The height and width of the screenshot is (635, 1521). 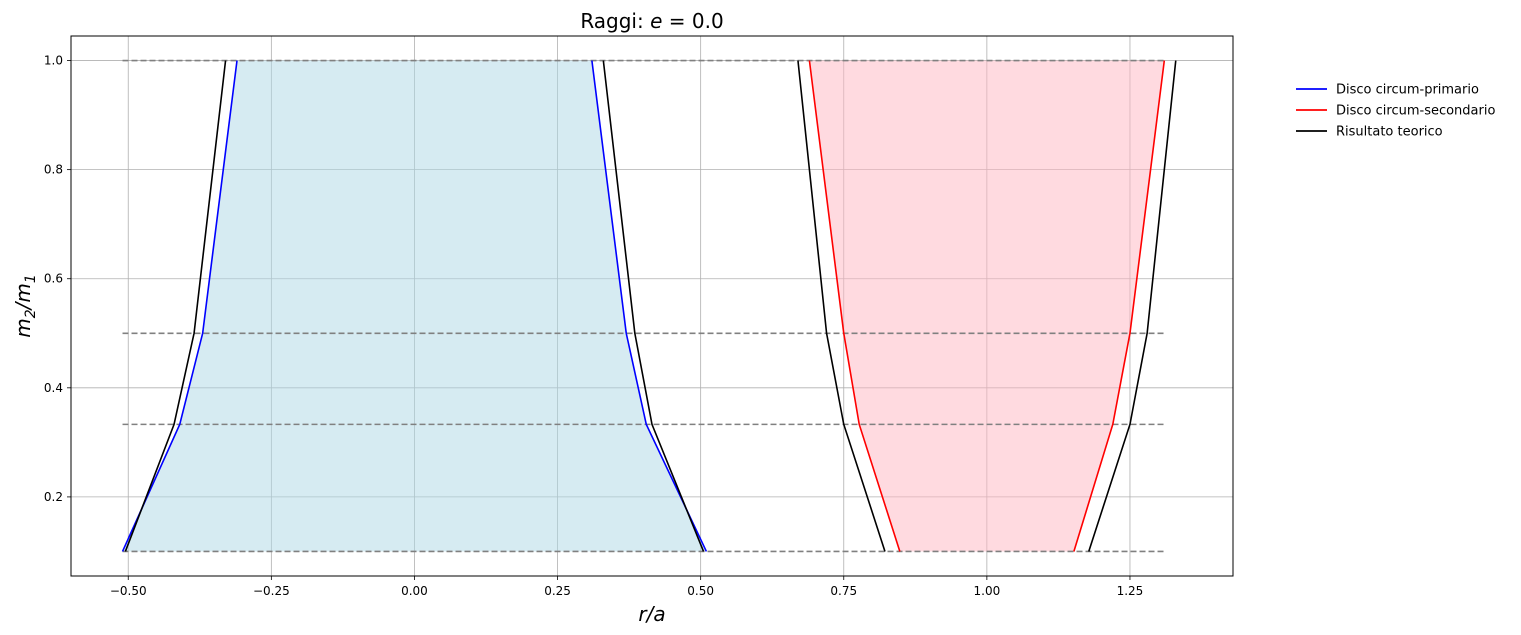 I want to click on y-tick-label: 0.8, so click(x=53, y=170).